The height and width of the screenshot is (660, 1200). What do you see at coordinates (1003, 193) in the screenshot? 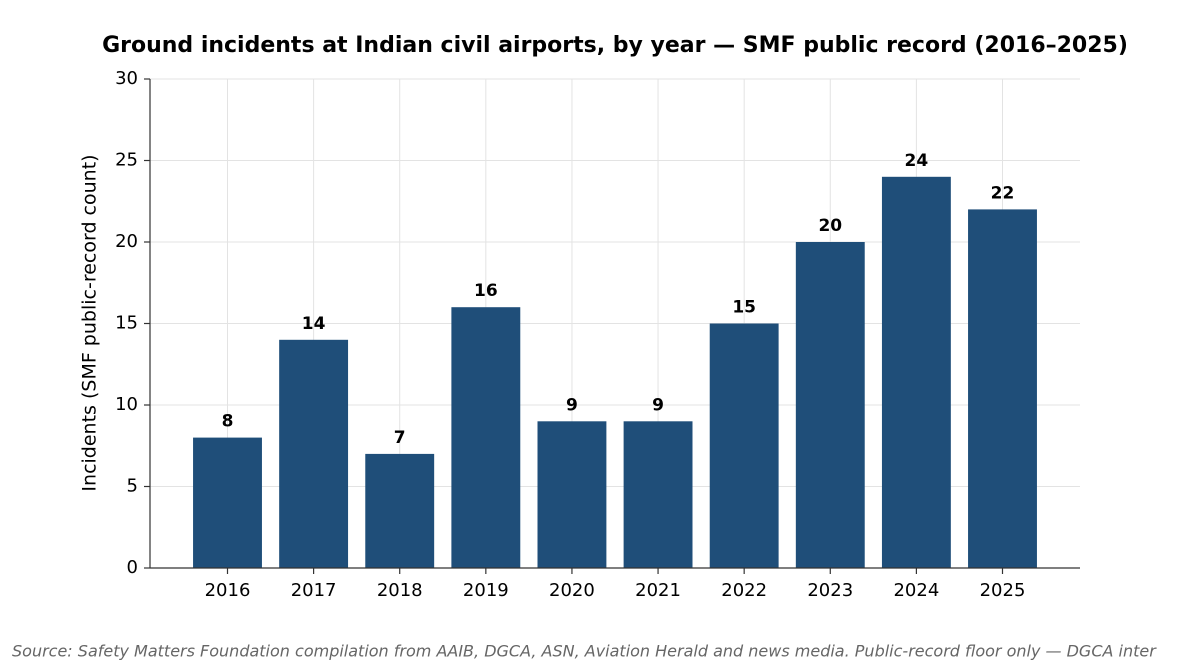
I see `value-label: 22` at bounding box center [1003, 193].